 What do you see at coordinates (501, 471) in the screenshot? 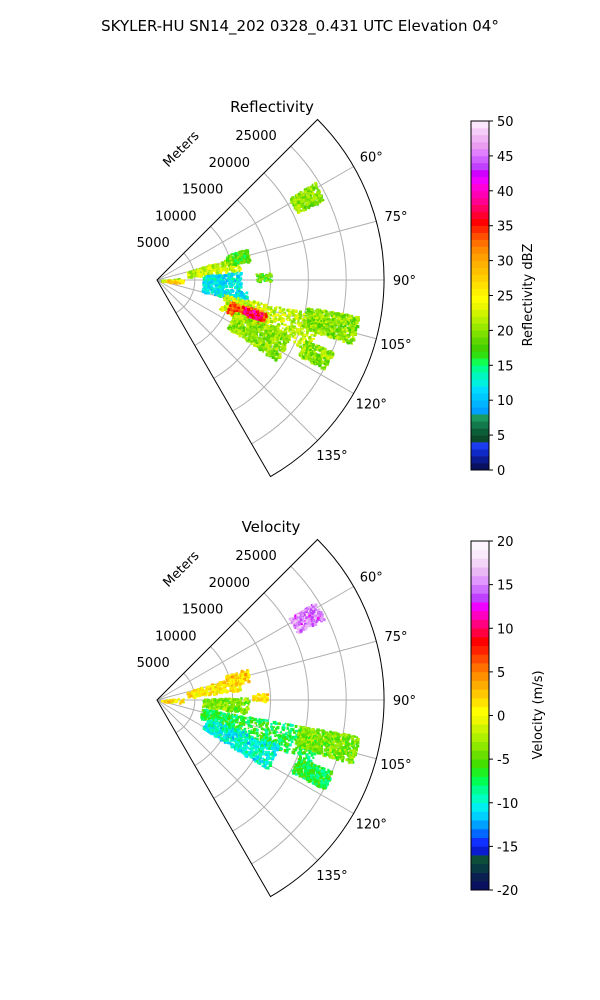
I see `reflectivity-colorbar-tick-label: 0` at bounding box center [501, 471].